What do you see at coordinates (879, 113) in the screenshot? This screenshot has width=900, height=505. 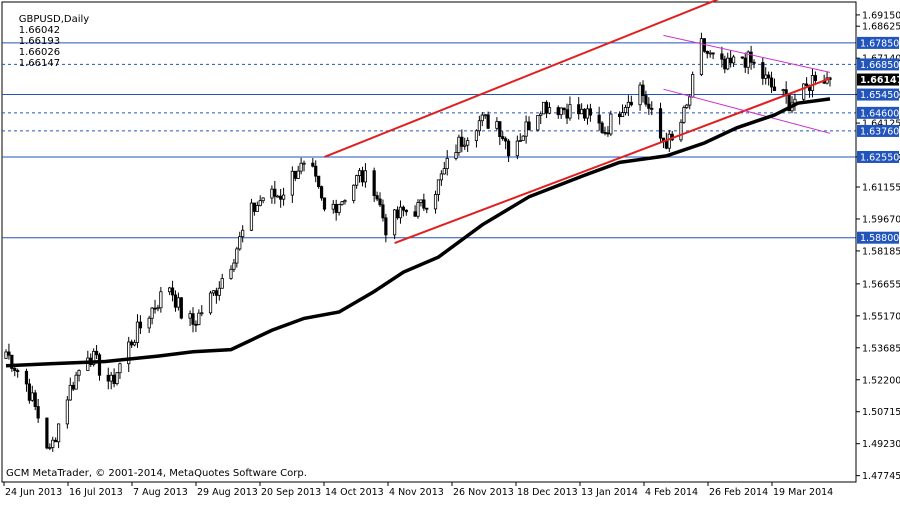 I see `level-price-label: 1.64600` at bounding box center [879, 113].